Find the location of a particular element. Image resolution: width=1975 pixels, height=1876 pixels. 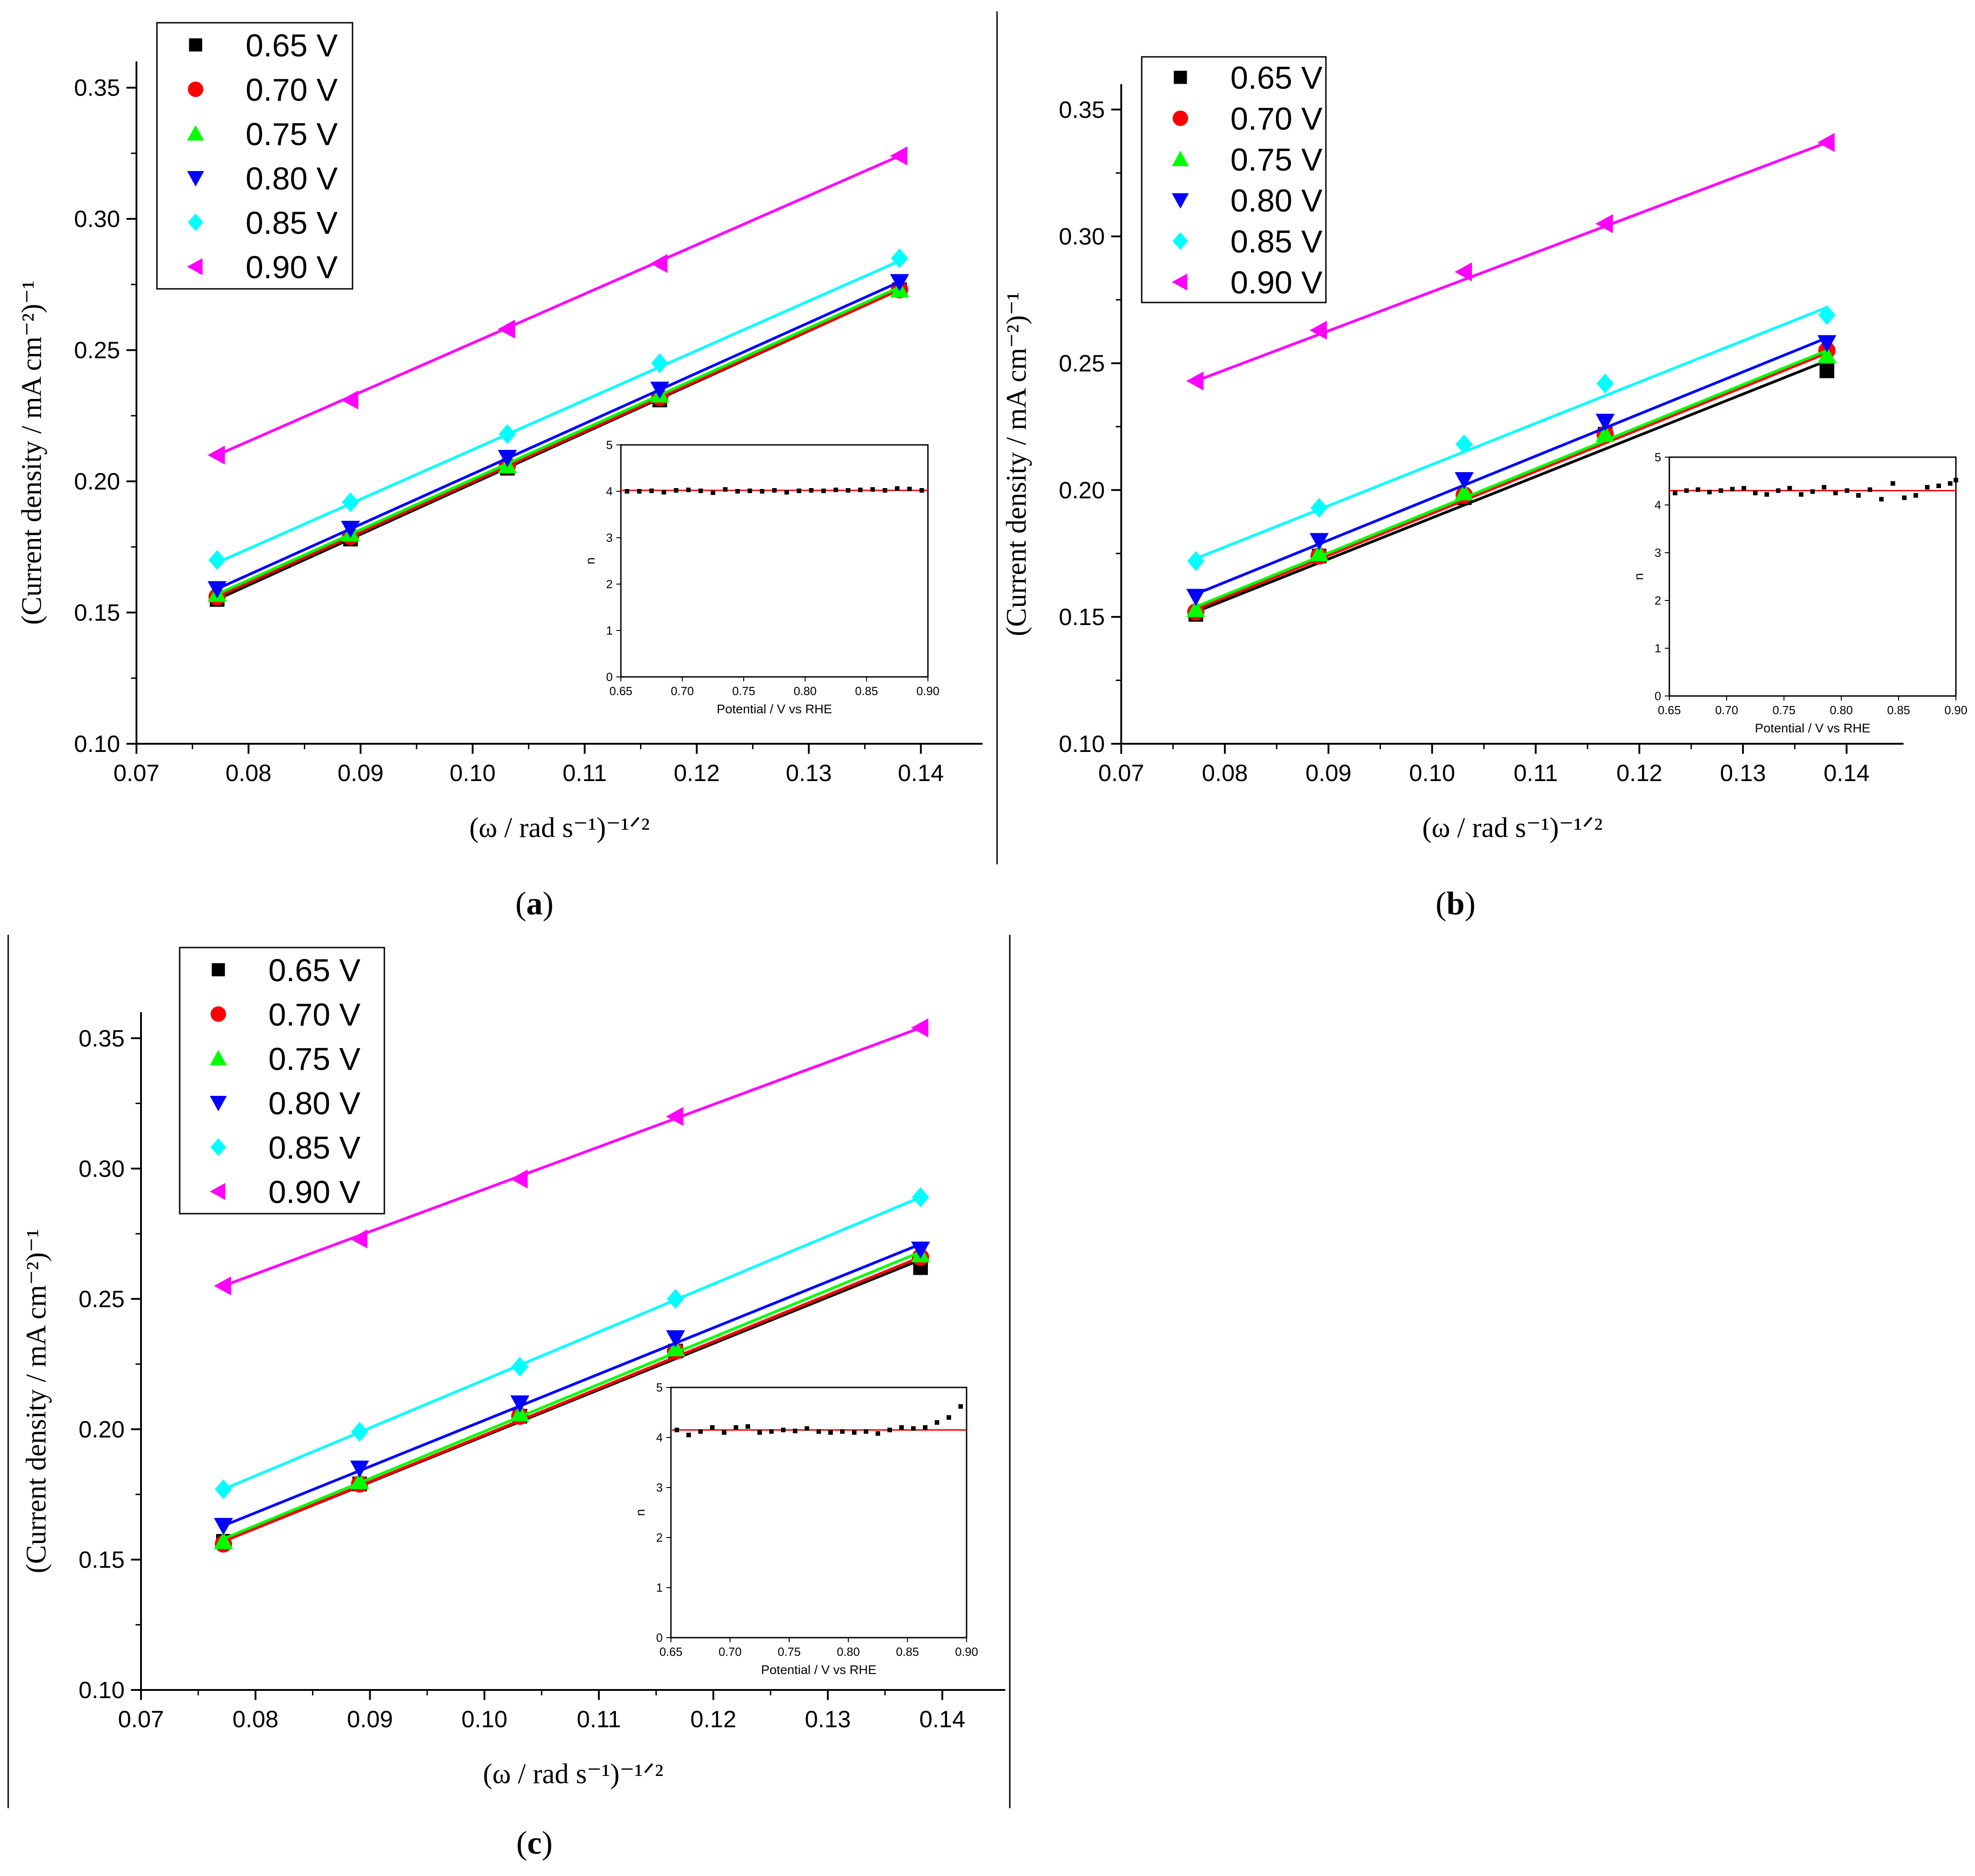

panel-c-y-axis-title: (Current density / mA cm⁻²)⁻¹ is located at coordinates (36, 1401).